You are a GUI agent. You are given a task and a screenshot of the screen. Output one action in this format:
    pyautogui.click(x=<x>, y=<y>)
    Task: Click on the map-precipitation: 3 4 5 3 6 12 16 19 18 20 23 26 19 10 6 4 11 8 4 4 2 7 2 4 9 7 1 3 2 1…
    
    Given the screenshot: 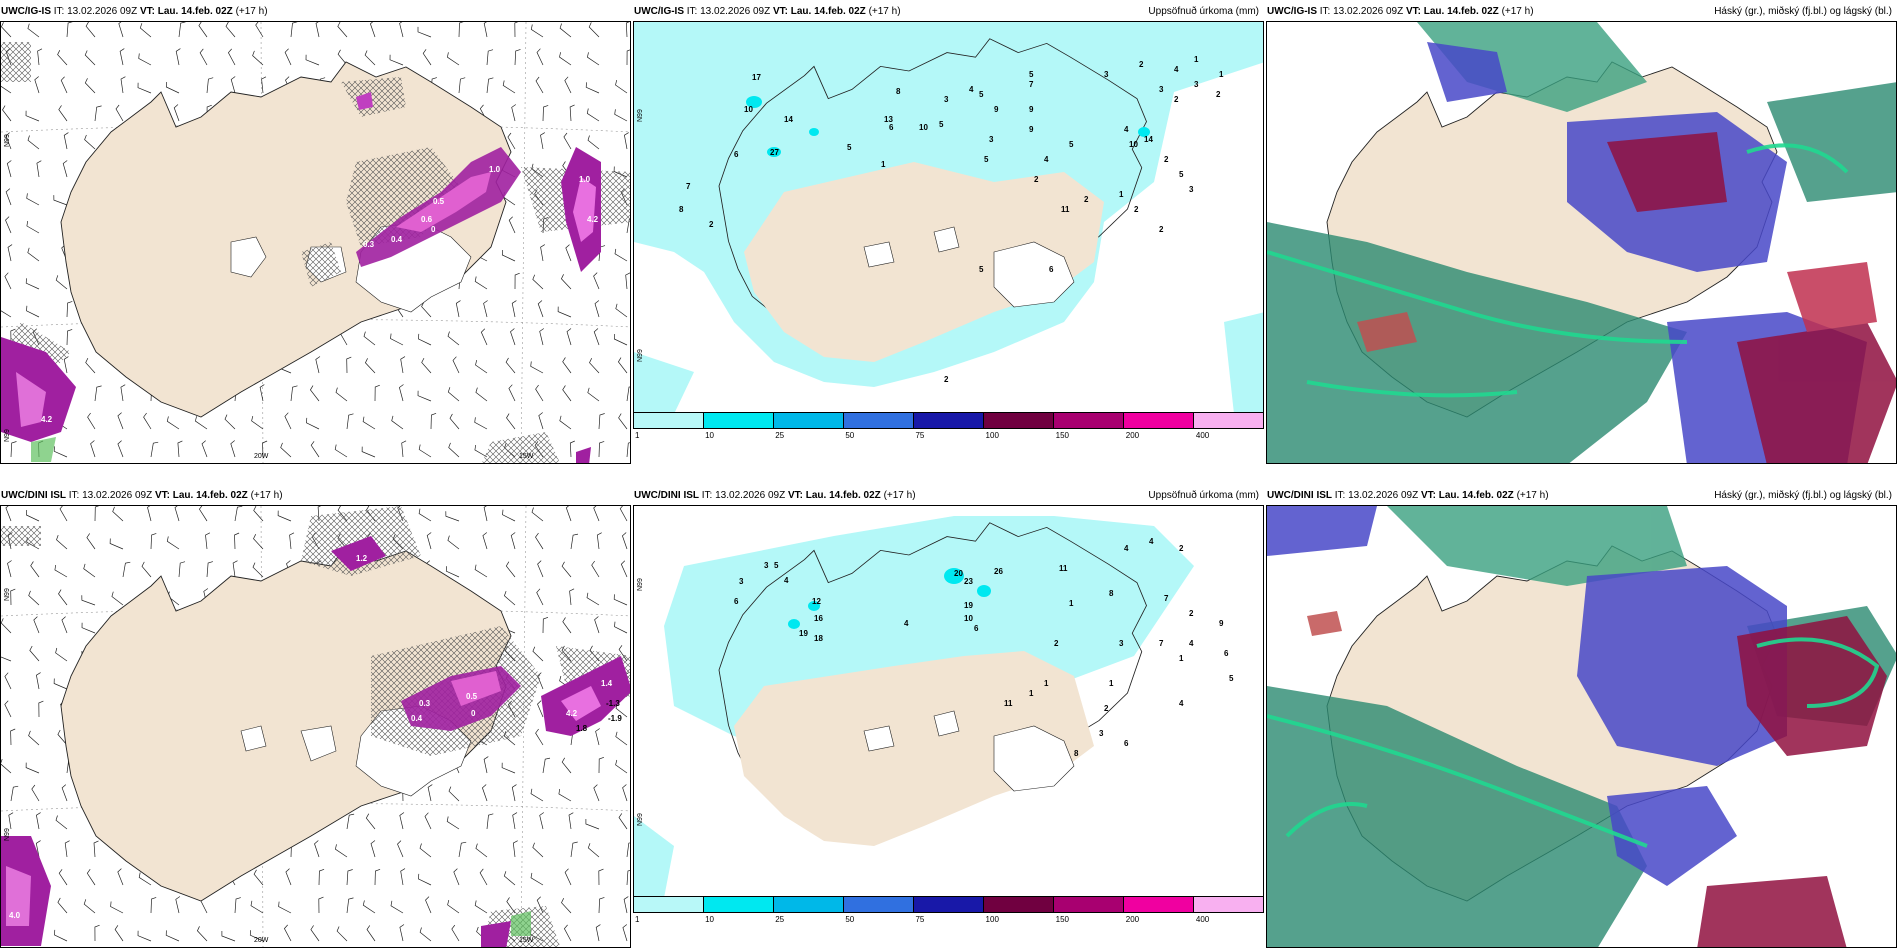 What is the action you would take?
    pyautogui.click(x=948, y=701)
    